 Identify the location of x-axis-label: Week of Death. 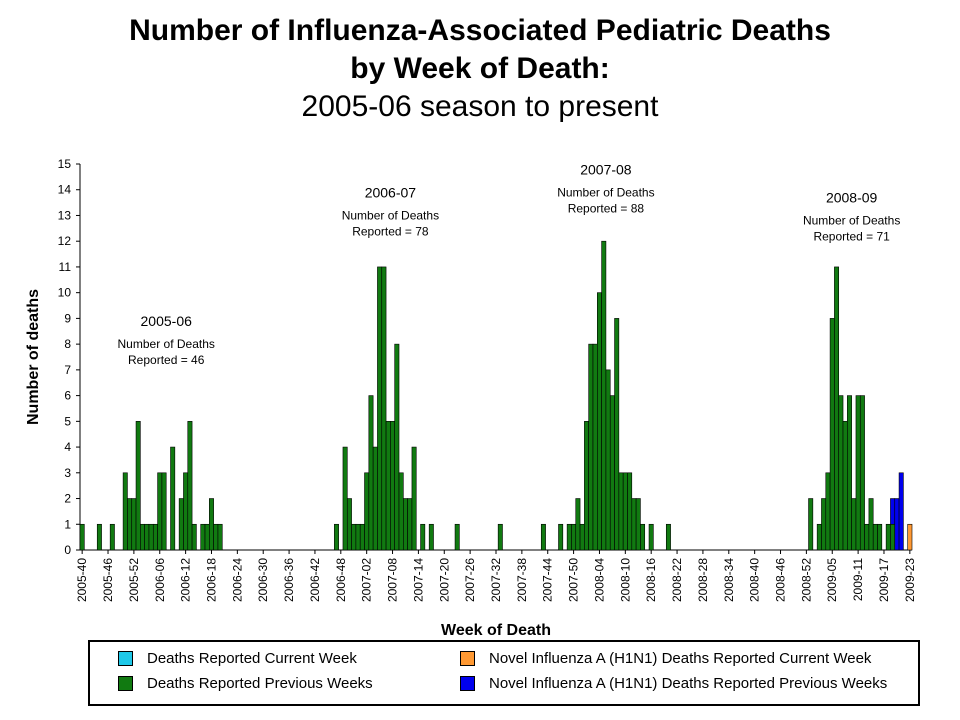
(496, 630).